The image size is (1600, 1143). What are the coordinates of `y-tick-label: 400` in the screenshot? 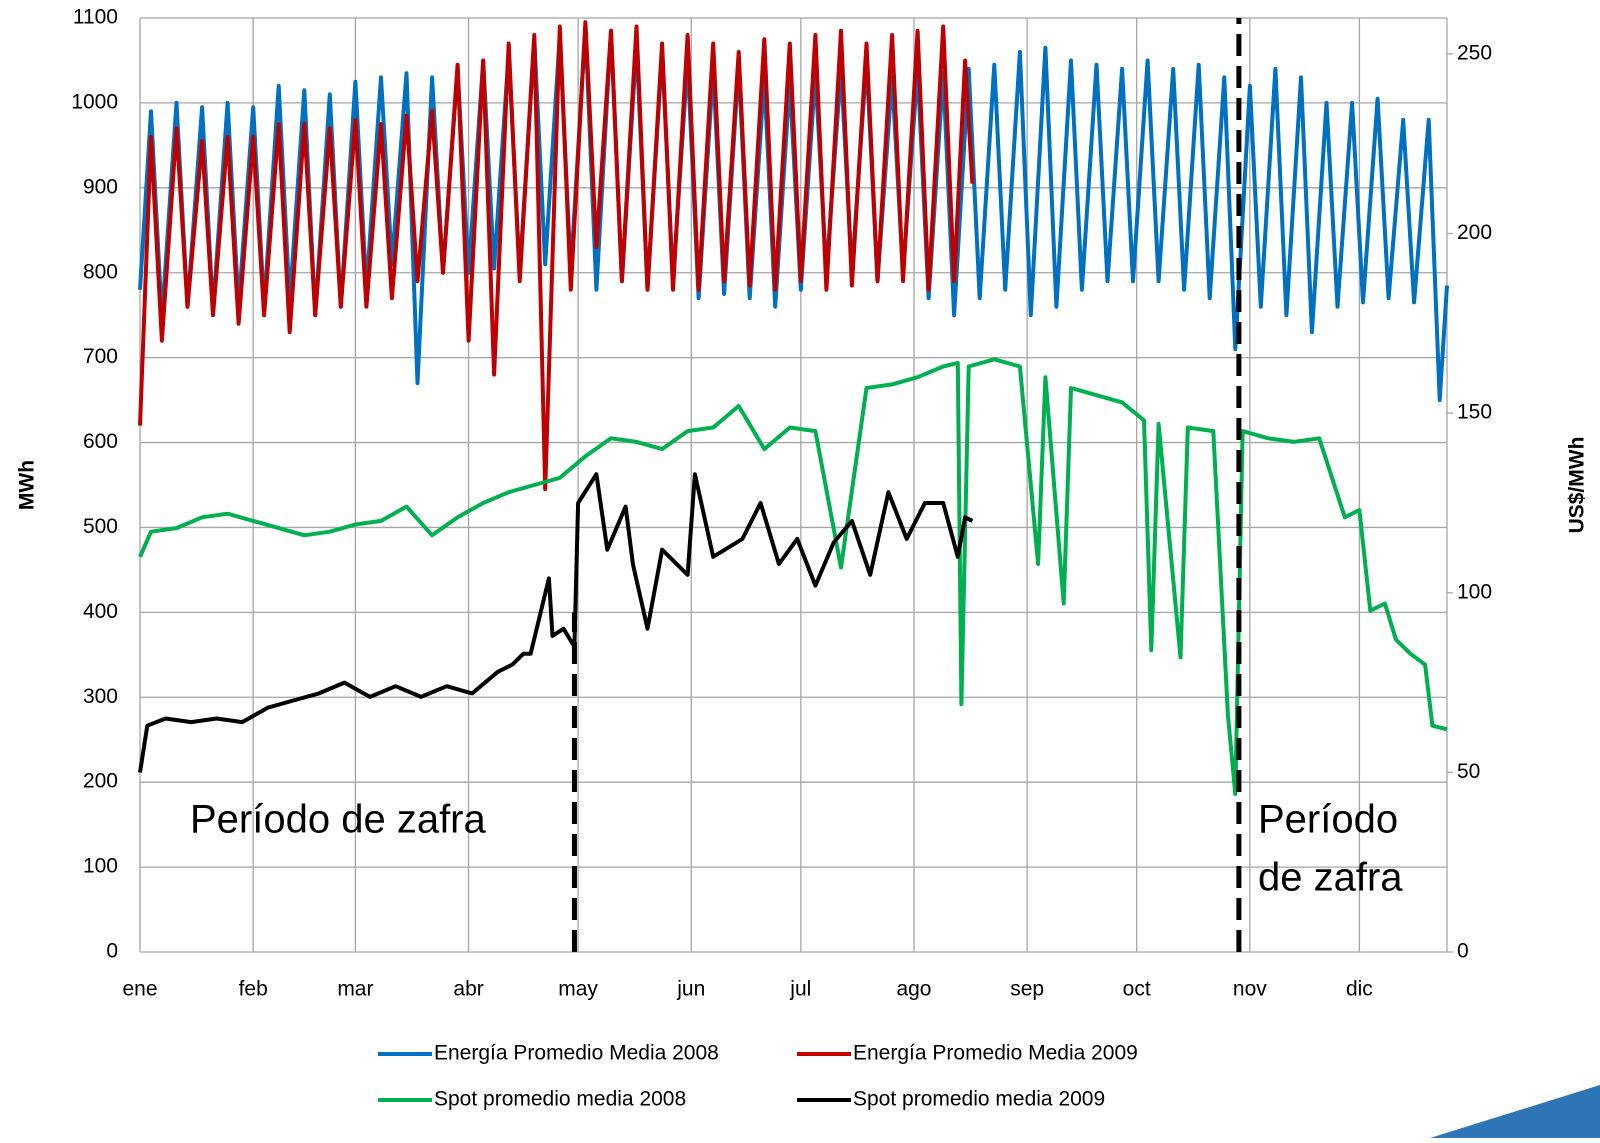 It's located at (100, 611).